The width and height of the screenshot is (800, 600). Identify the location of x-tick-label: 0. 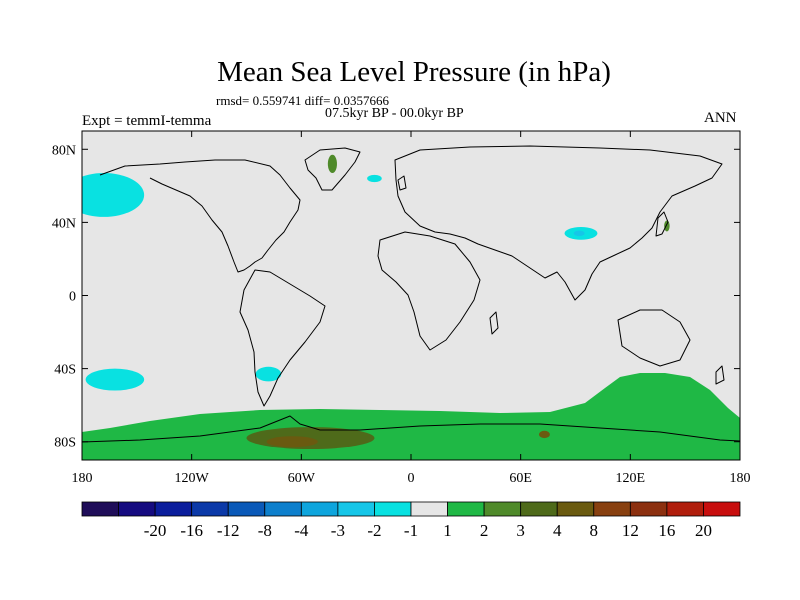
(411, 478).